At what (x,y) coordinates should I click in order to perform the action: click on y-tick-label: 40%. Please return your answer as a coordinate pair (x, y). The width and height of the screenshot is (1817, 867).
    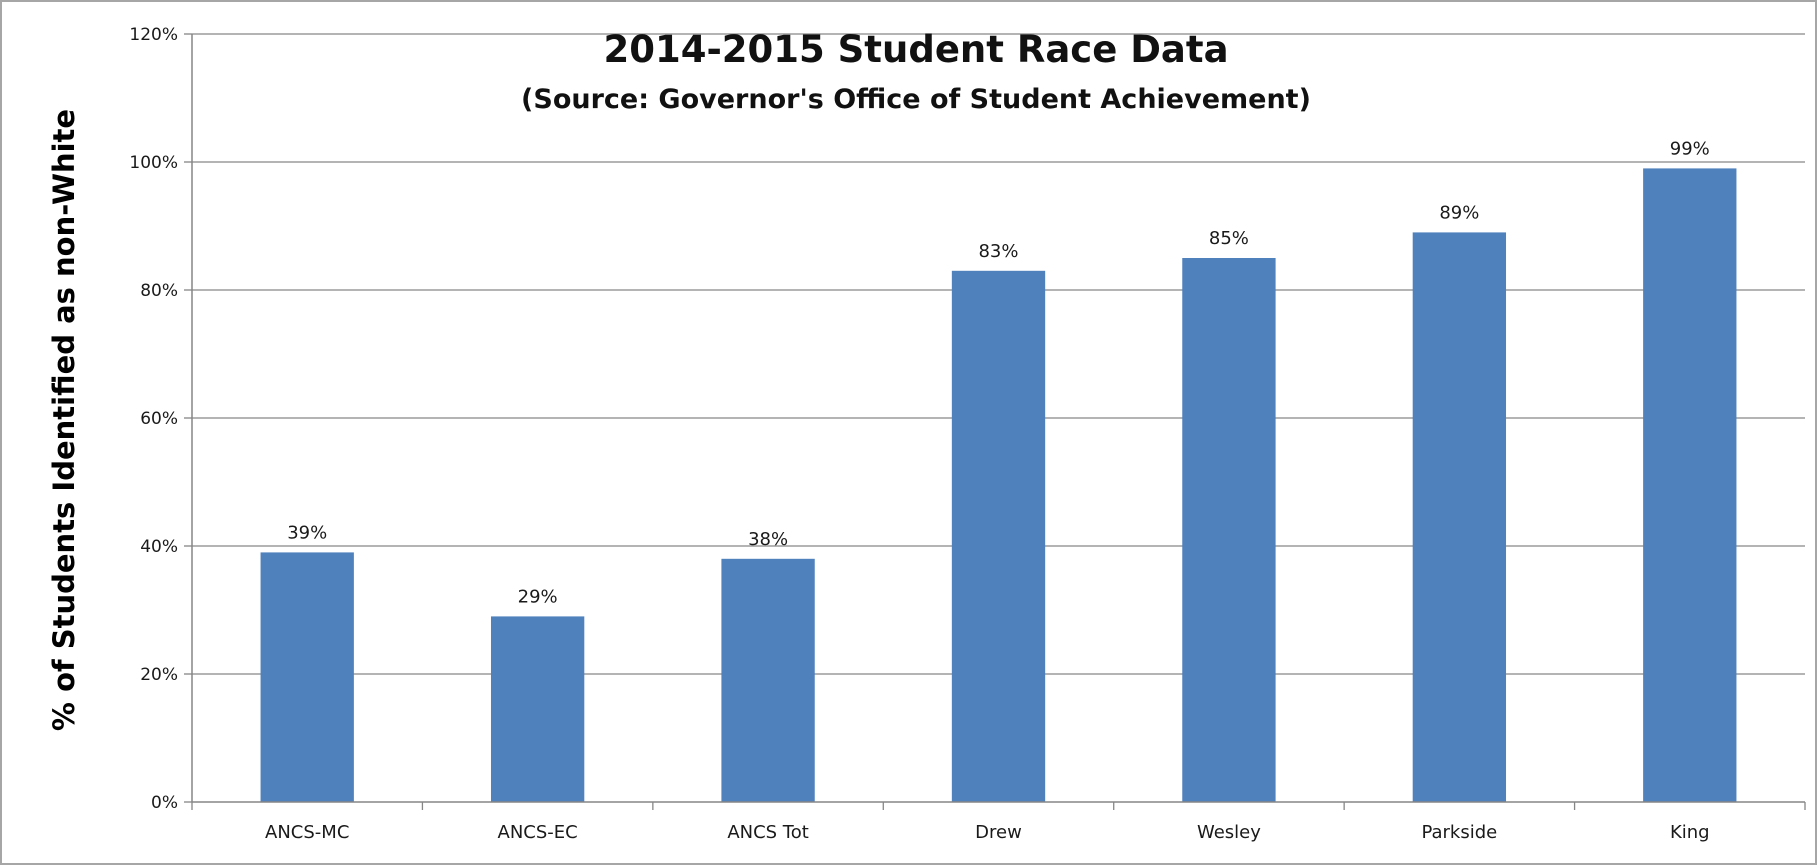
    Looking at the image, I should click on (159, 547).